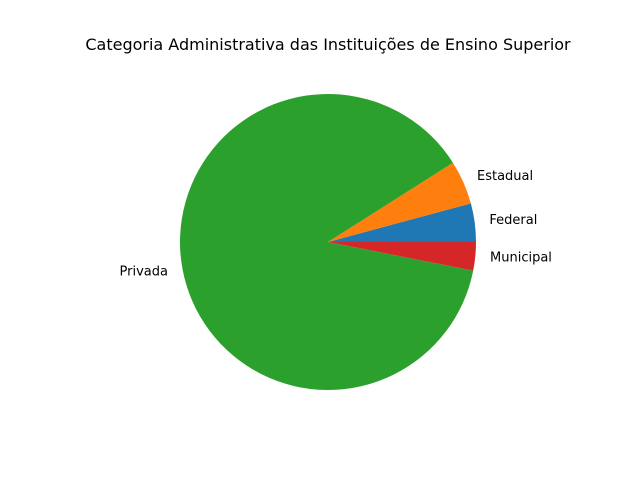  Describe the element at coordinates (399, 202) in the screenshot. I see `pie-slice-estadual` at that location.